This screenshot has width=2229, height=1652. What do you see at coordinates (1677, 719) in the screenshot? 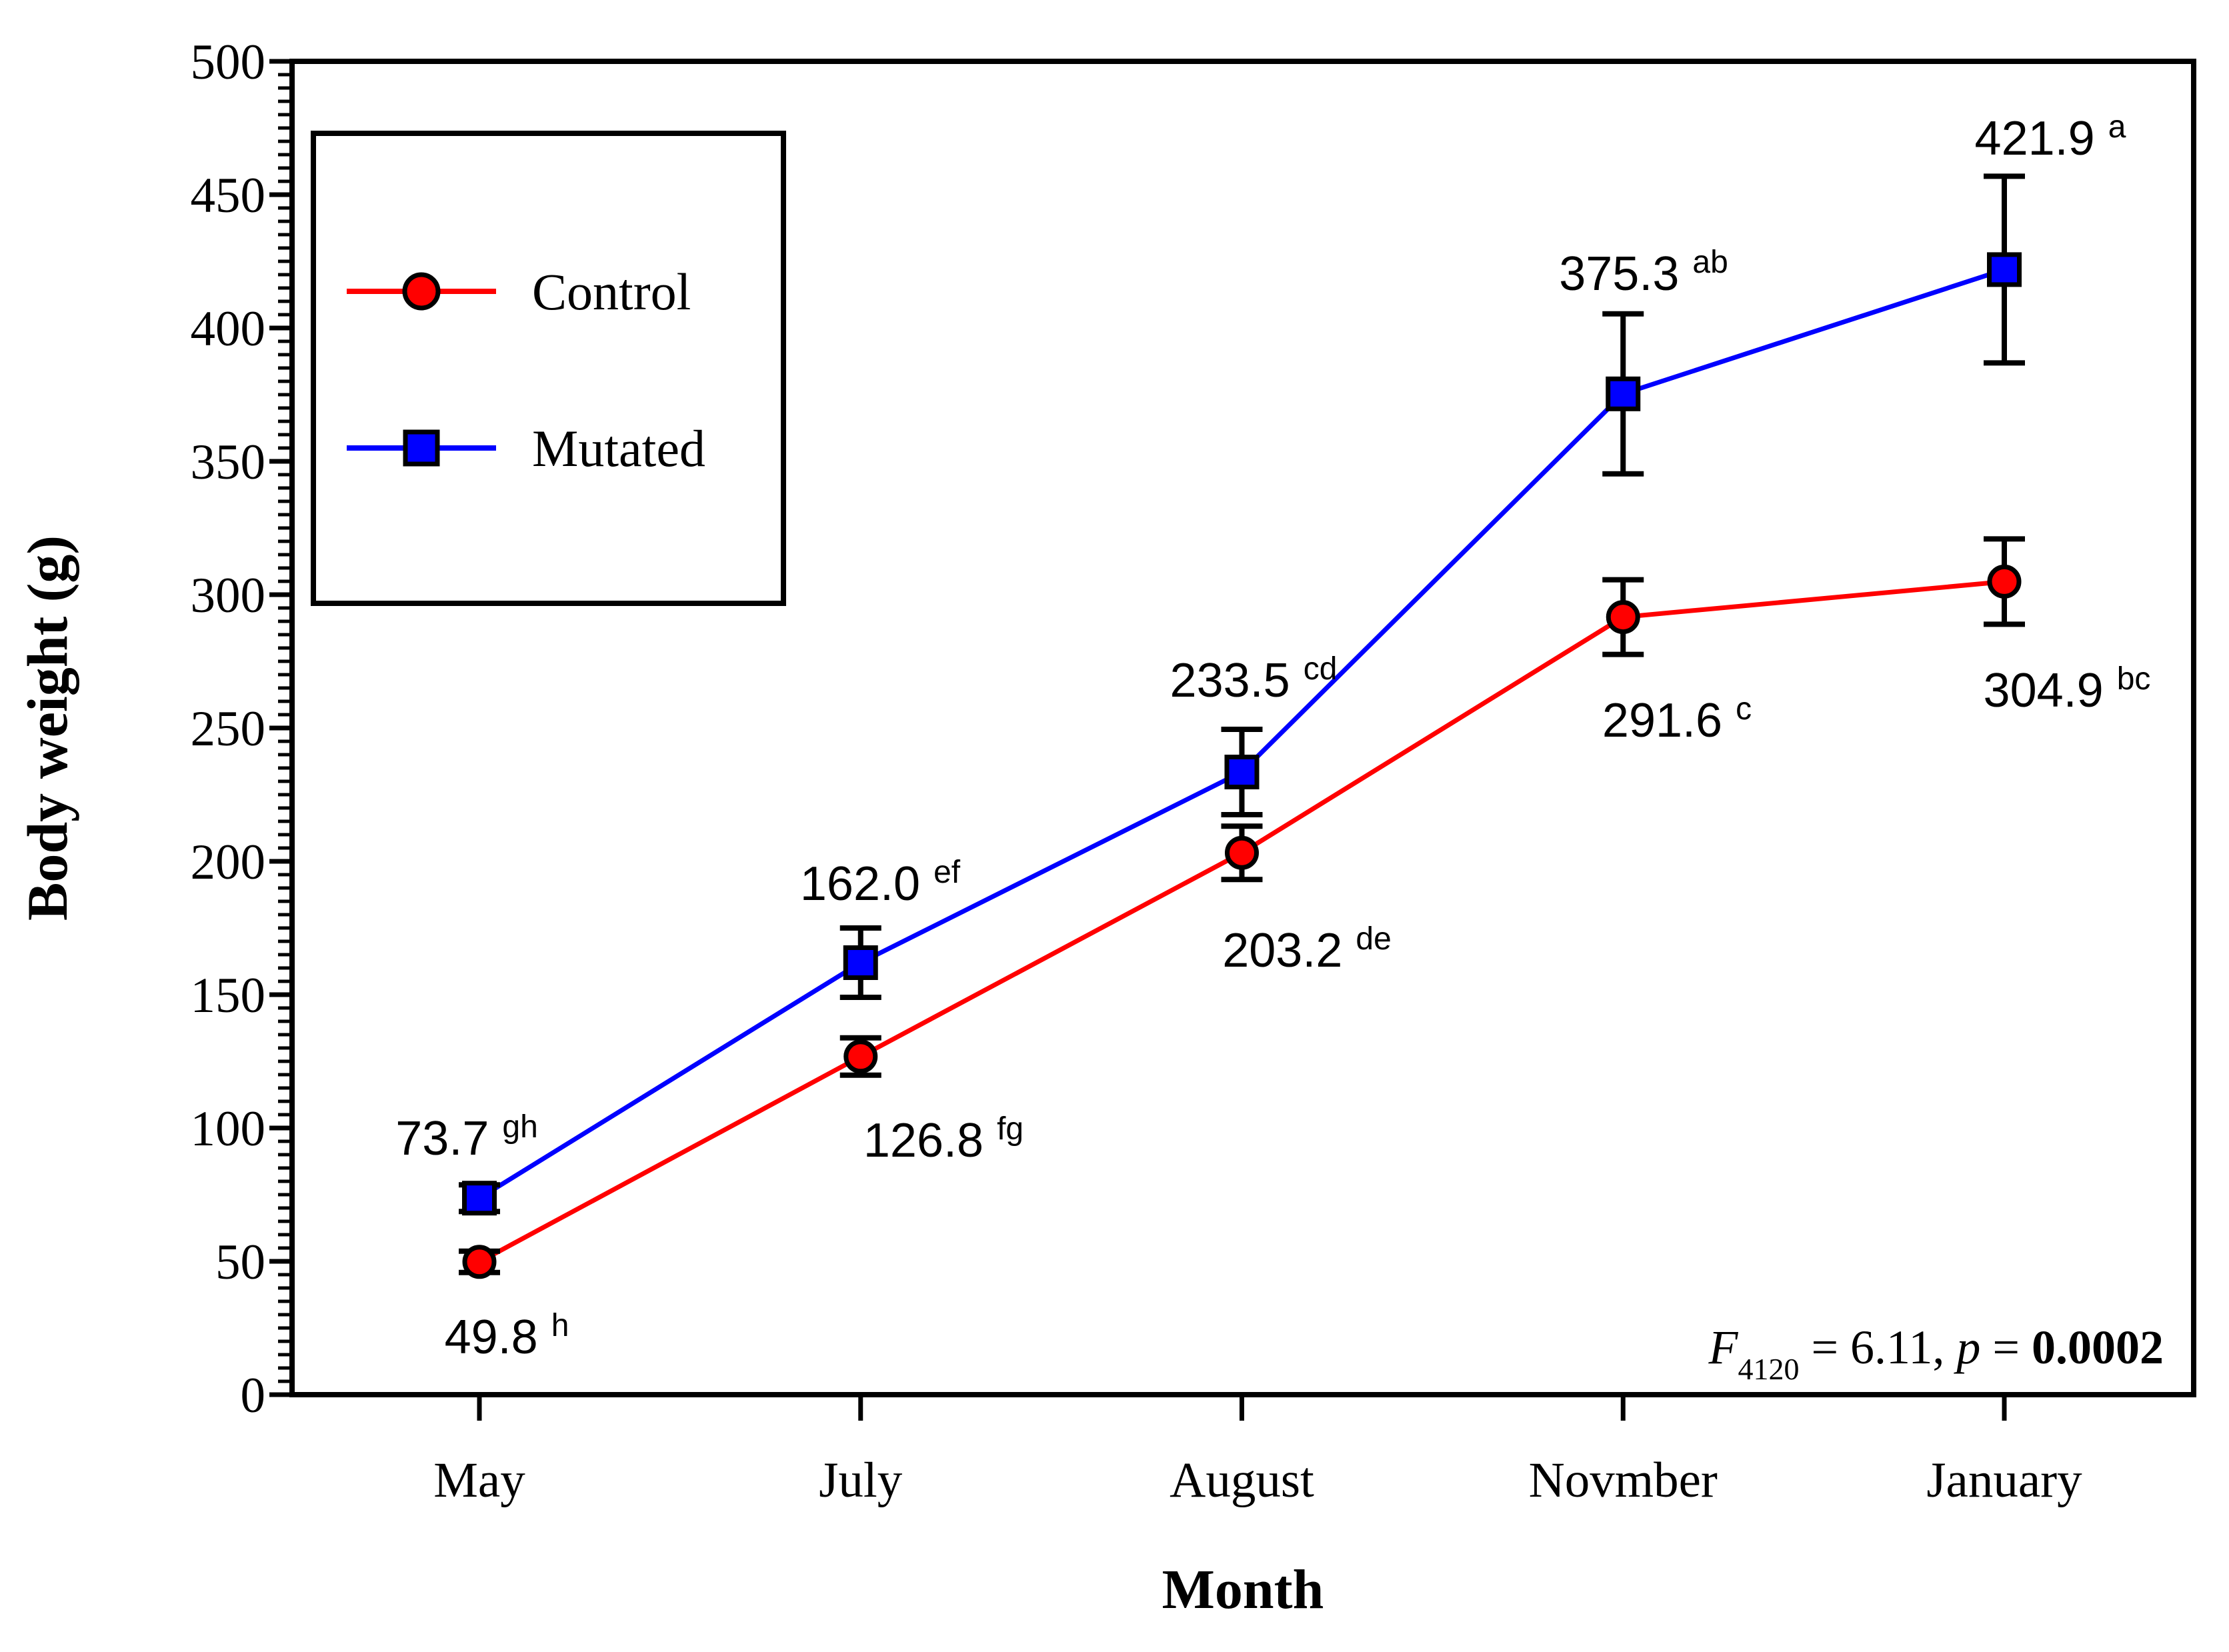
I see `data-label: 291.6 c` at bounding box center [1677, 719].